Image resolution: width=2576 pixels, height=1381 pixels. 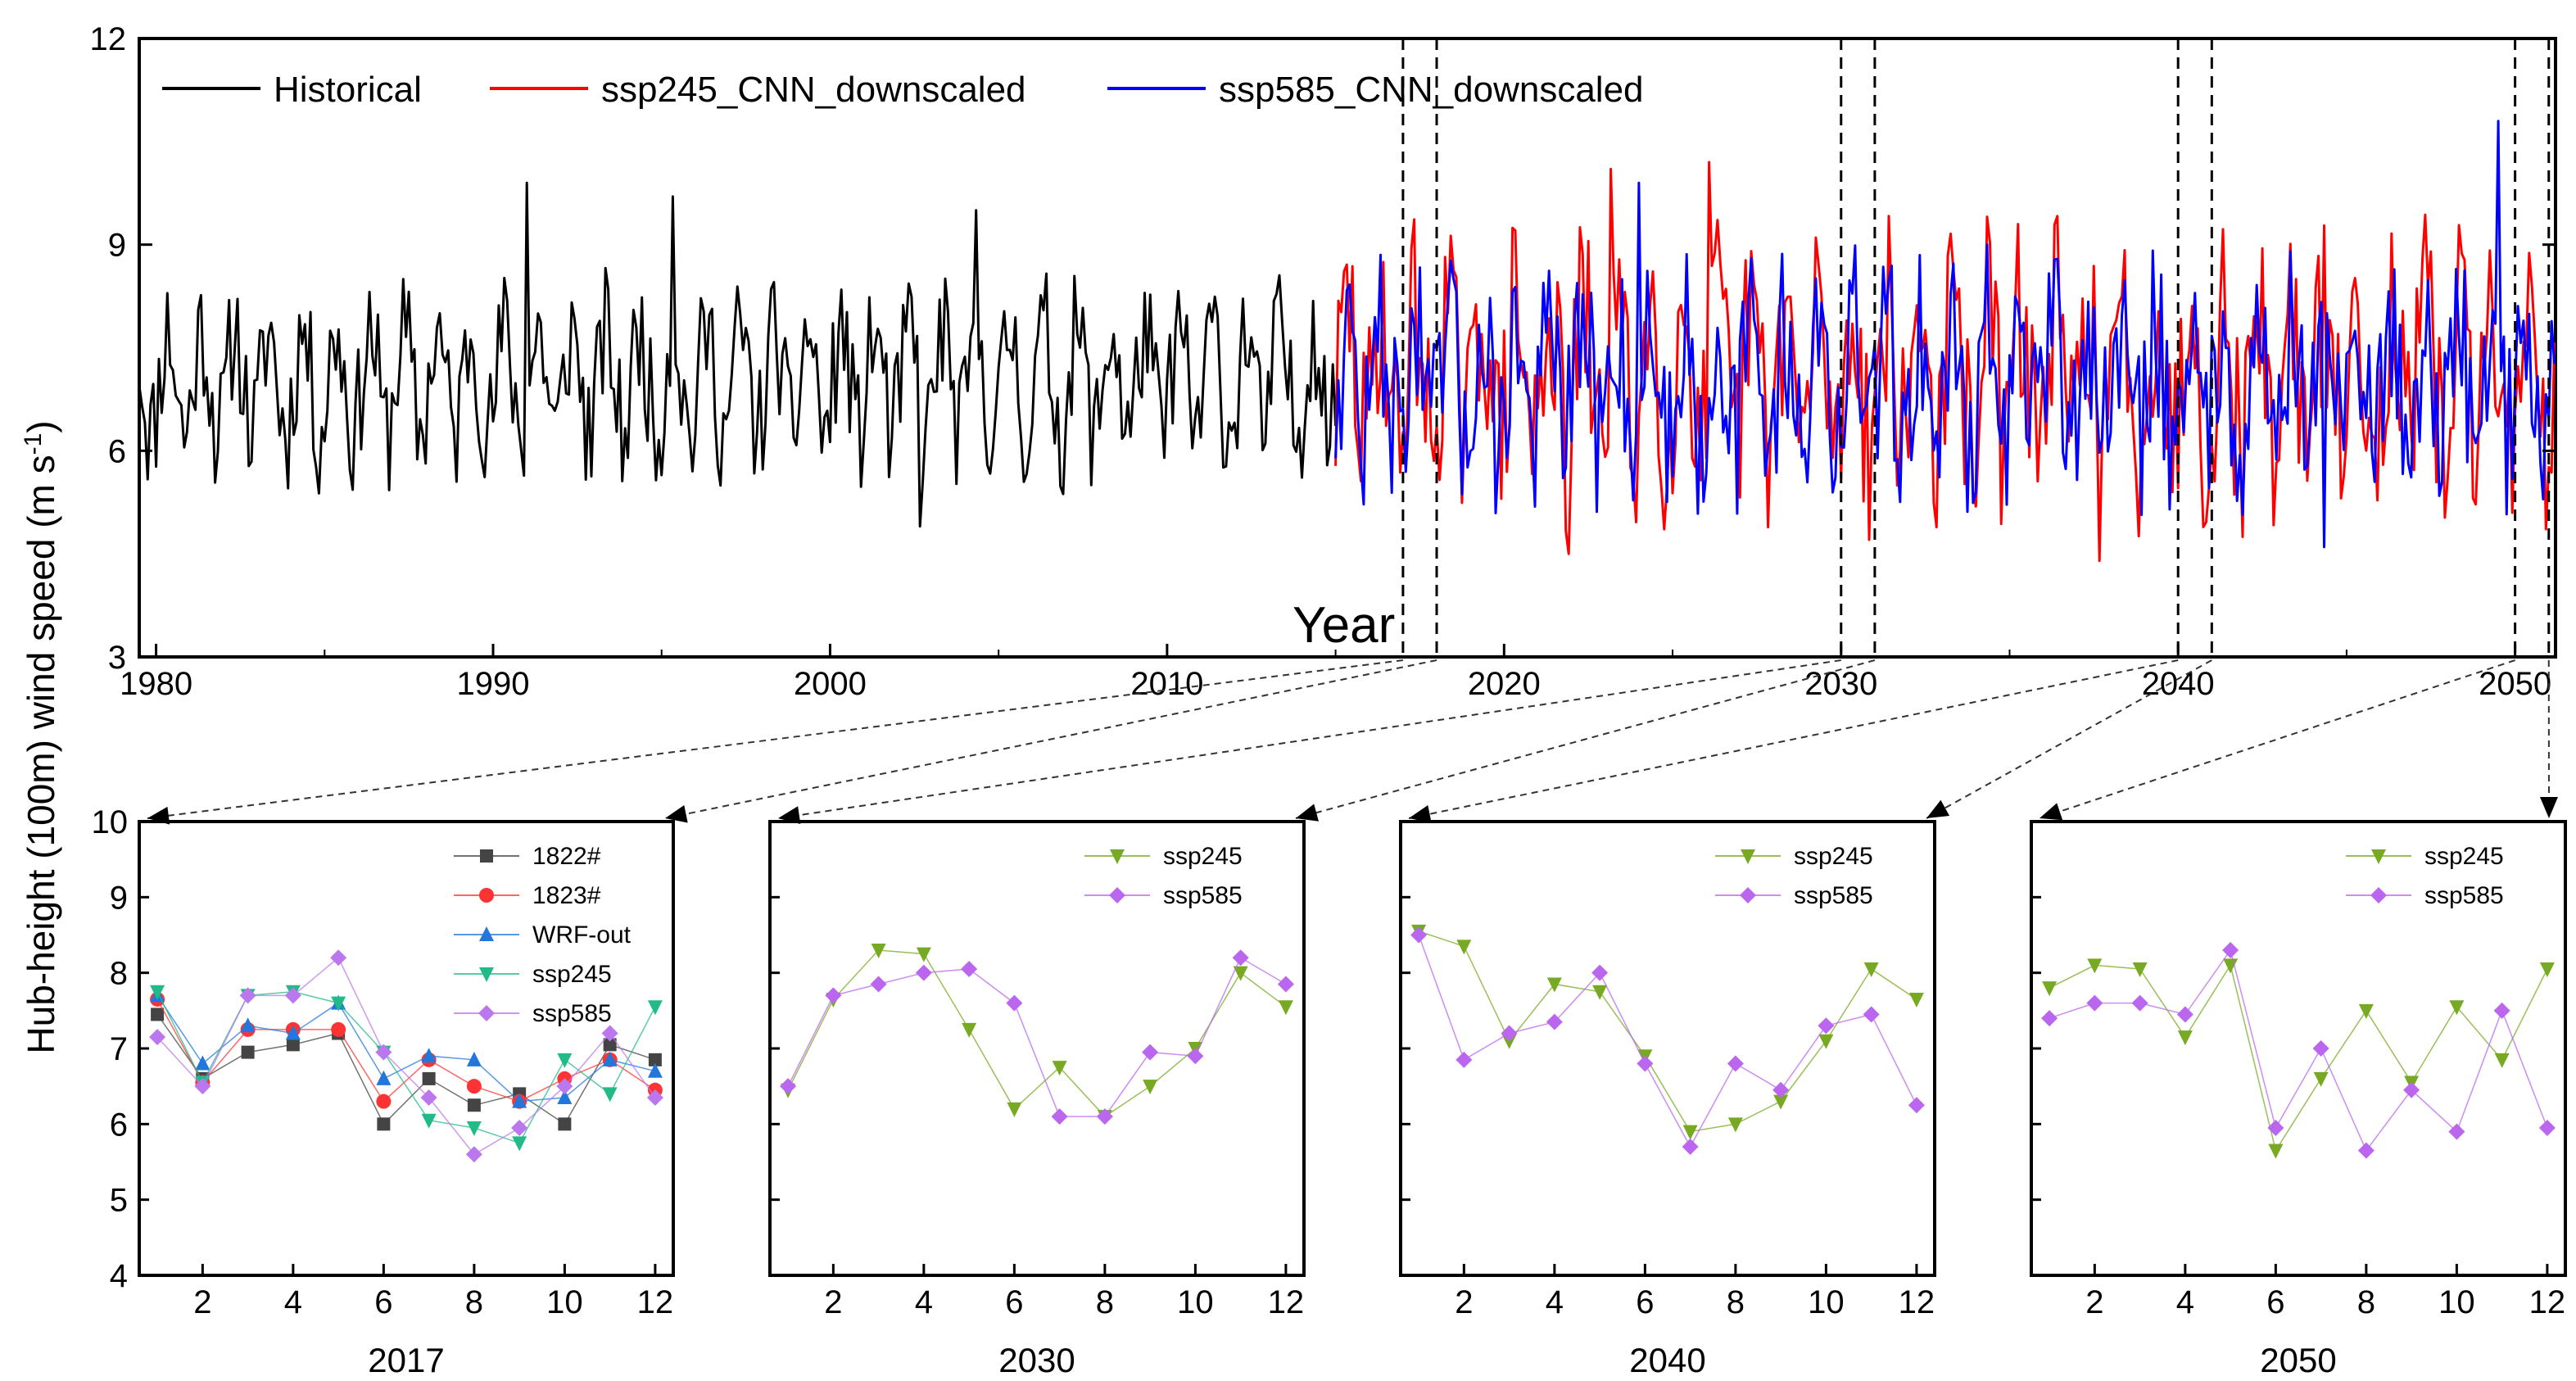 I want to click on series-line-ssp585, so click(x=406, y=1056).